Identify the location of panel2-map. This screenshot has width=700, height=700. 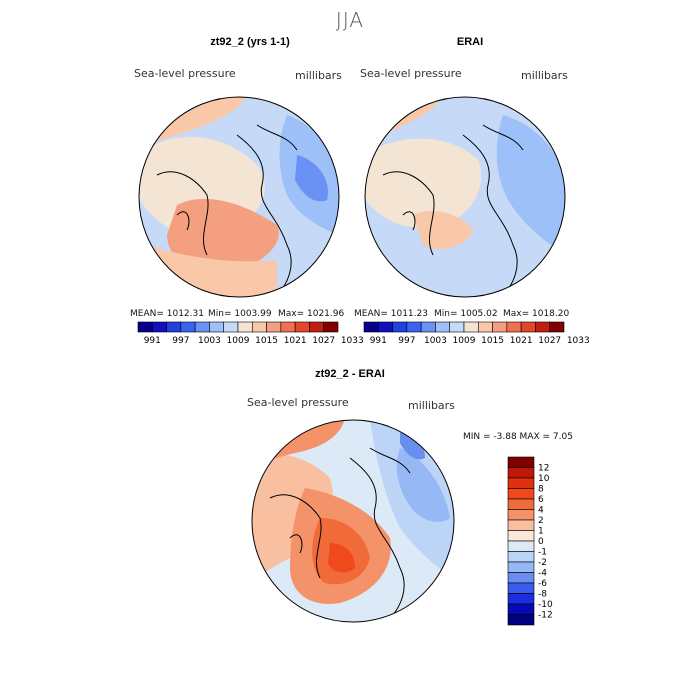
(465, 197).